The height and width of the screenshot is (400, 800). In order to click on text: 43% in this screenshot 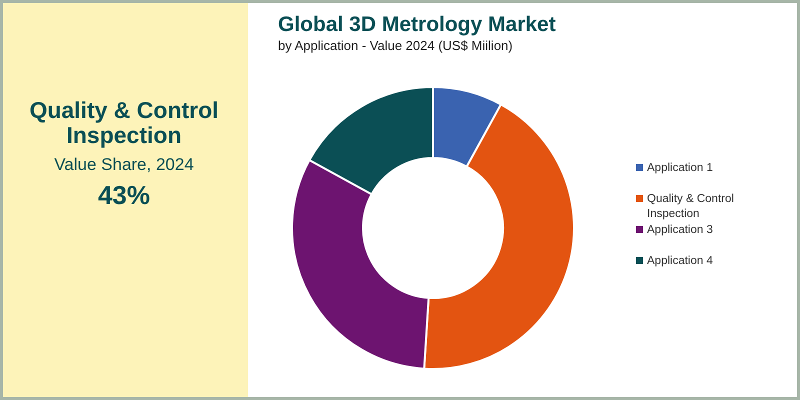, I will do `click(124, 195)`.